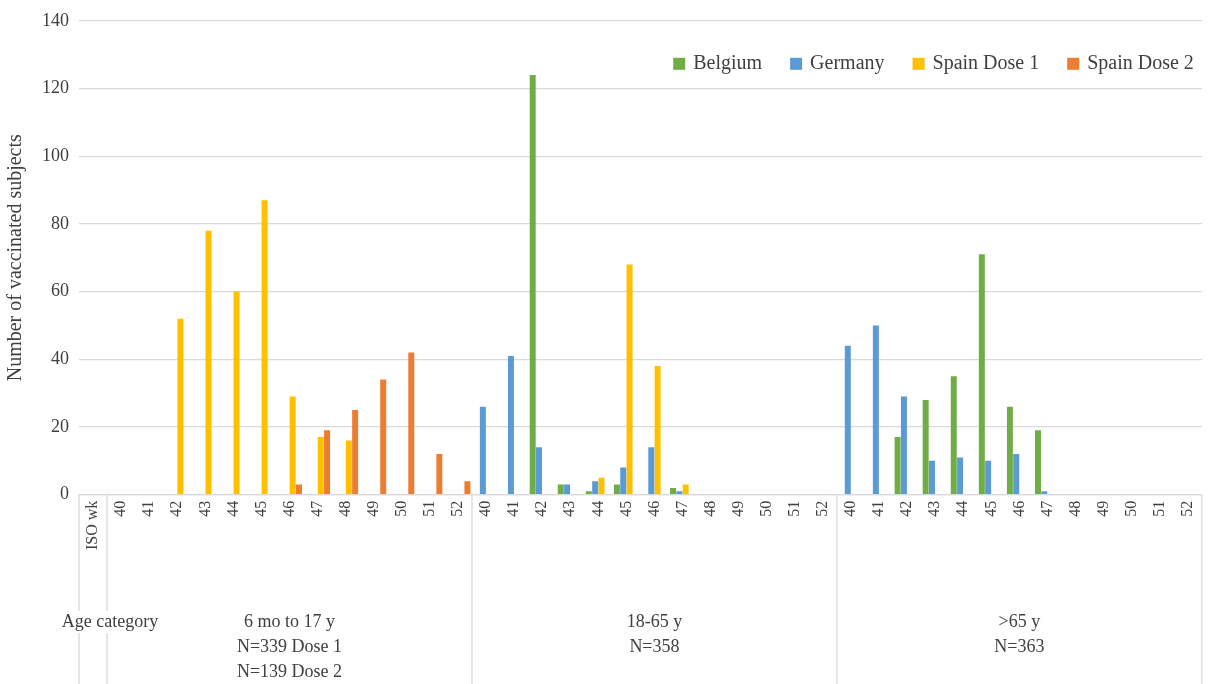 This screenshot has width=1213, height=684. Describe the element at coordinates (986, 63) in the screenshot. I see `legend-label: Spain Dose 1` at that location.